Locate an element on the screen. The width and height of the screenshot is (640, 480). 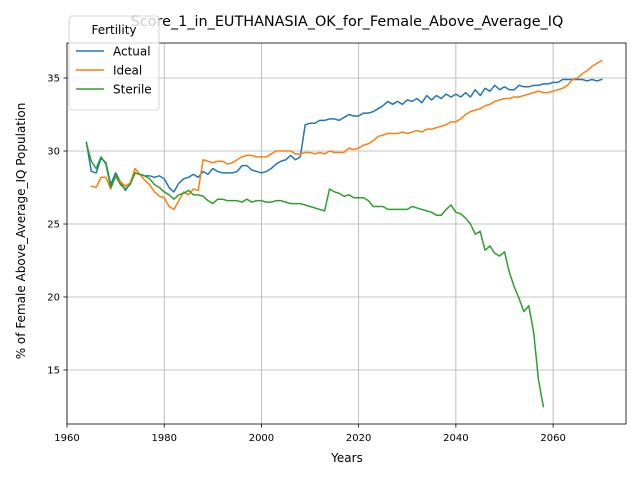
y-tick-label: 30 is located at coordinates (53, 152).